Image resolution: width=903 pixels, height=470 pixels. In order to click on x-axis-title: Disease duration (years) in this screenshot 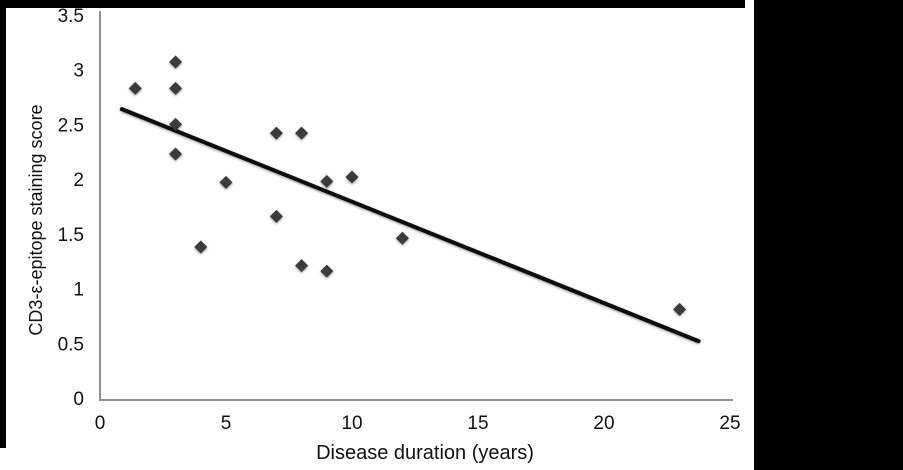, I will do `click(425, 453)`.